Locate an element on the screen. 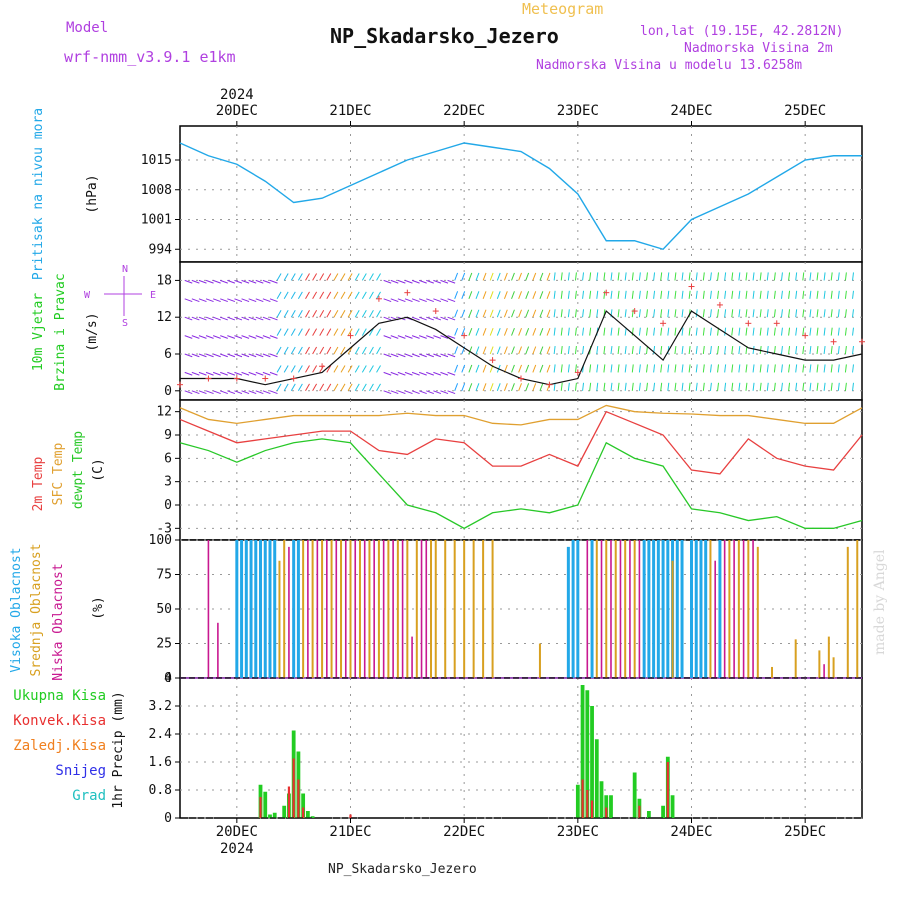 This screenshot has height=900, width=900. pressure-ylabel: Pritisak na nivou mora is located at coordinates (38, 194).